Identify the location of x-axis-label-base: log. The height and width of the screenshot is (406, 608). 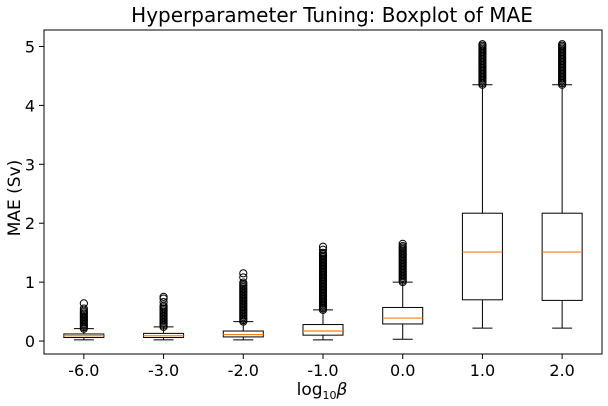
(310, 390).